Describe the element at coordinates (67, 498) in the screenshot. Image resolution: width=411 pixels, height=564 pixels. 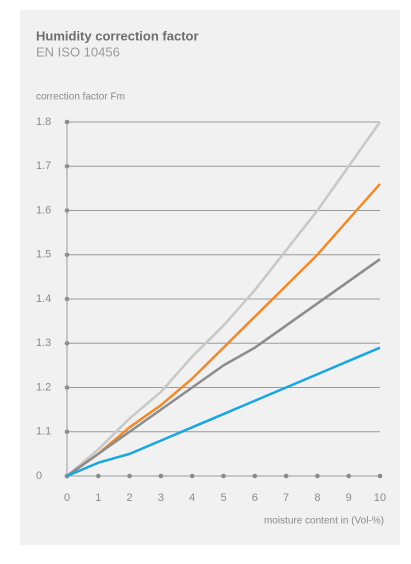
I see `x-tick-label: 0` at that location.